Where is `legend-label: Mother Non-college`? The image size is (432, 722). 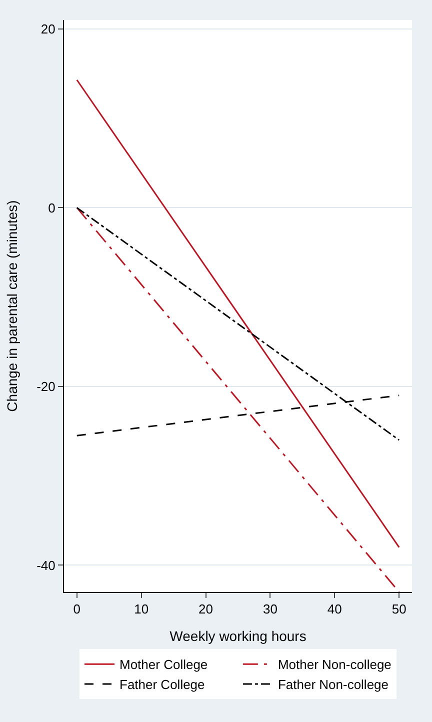
legend-label: Mother Non-college is located at coordinates (335, 664).